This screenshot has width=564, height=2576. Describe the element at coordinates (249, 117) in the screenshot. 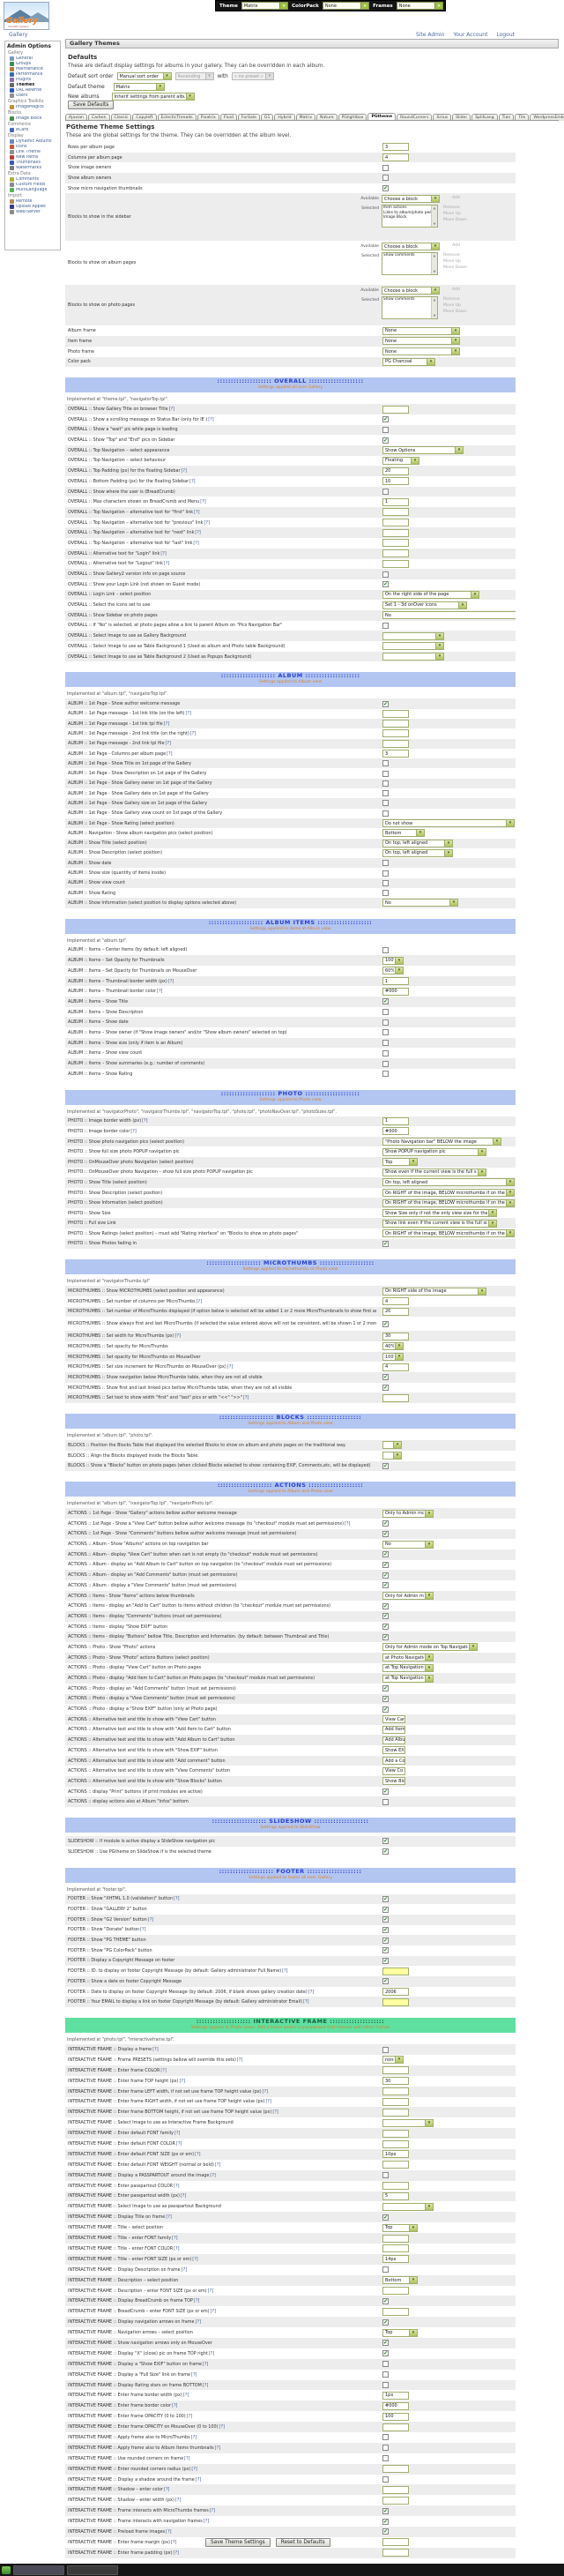

I see `tab-forsale: ForSale` at that location.